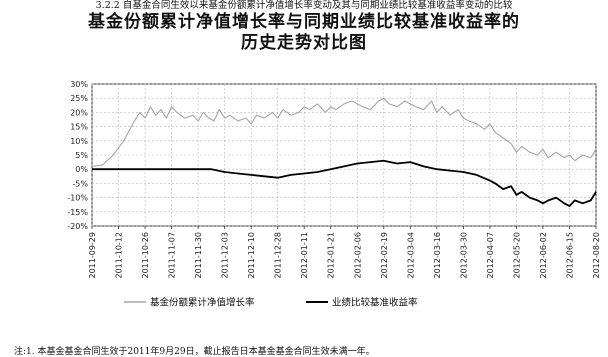 The height and width of the screenshot is (357, 608). I want to click on x-tick-label: 2011-11-07, so click(172, 255).